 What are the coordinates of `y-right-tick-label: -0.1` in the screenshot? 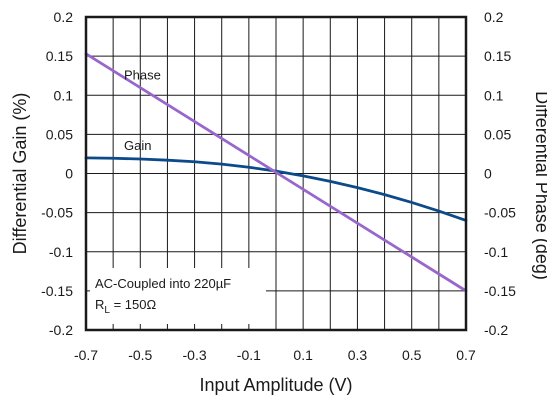 It's located at (496, 252).